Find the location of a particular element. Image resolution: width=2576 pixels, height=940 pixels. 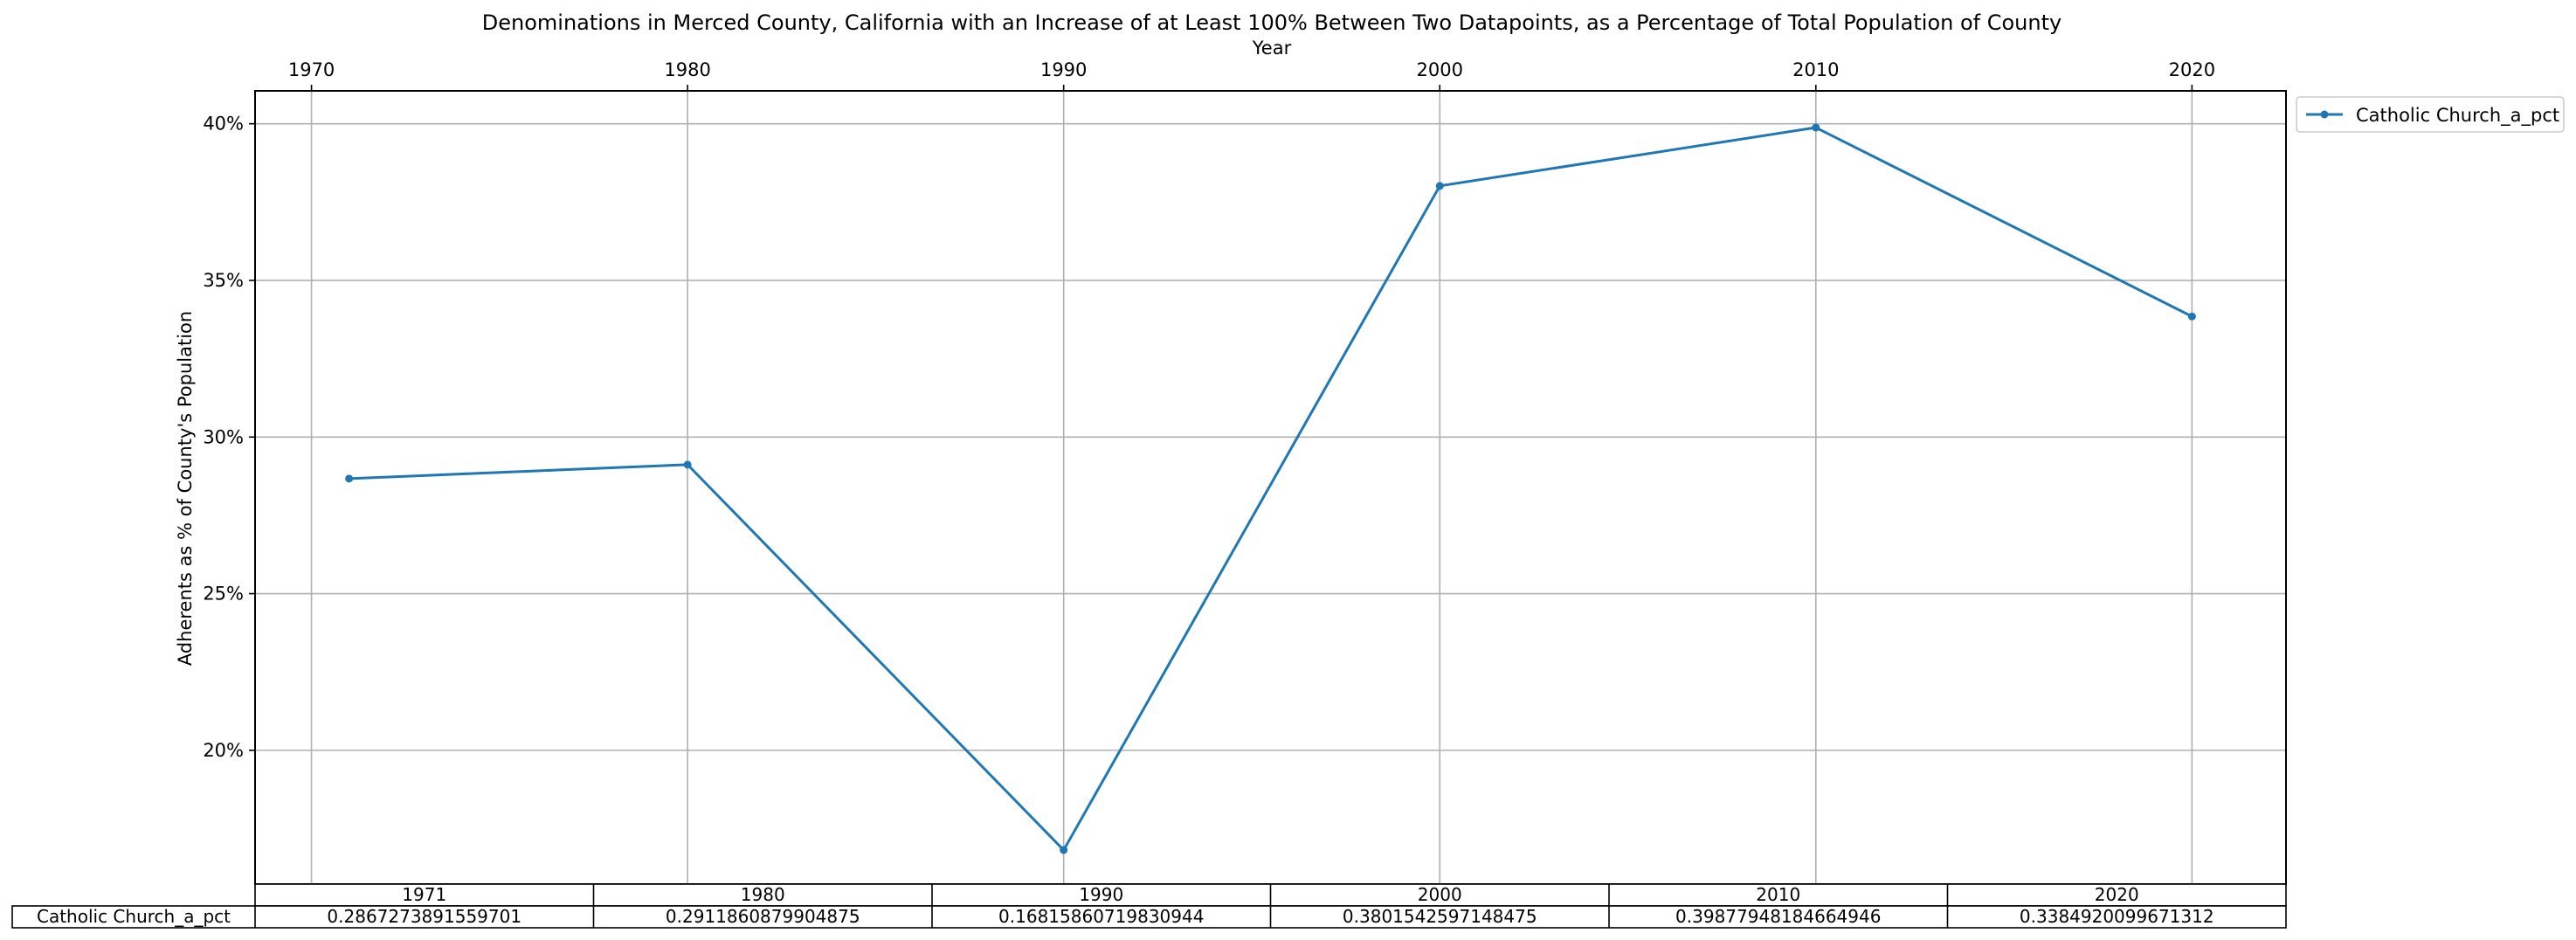

x-tick-label: 2010 is located at coordinates (1816, 69).